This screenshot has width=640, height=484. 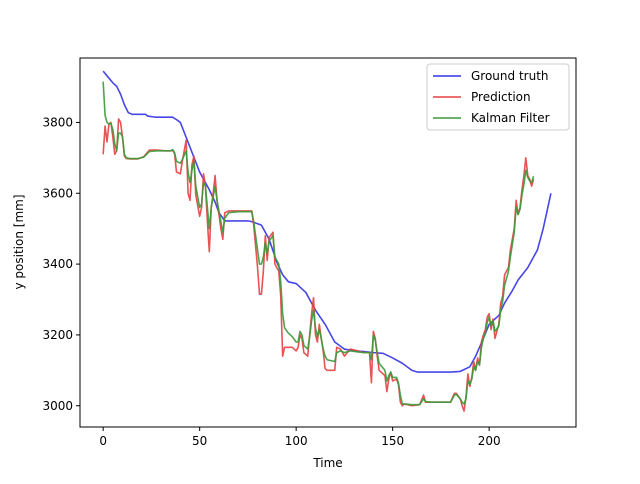 I want to click on legend-label: Kalman Filter, so click(x=510, y=118).